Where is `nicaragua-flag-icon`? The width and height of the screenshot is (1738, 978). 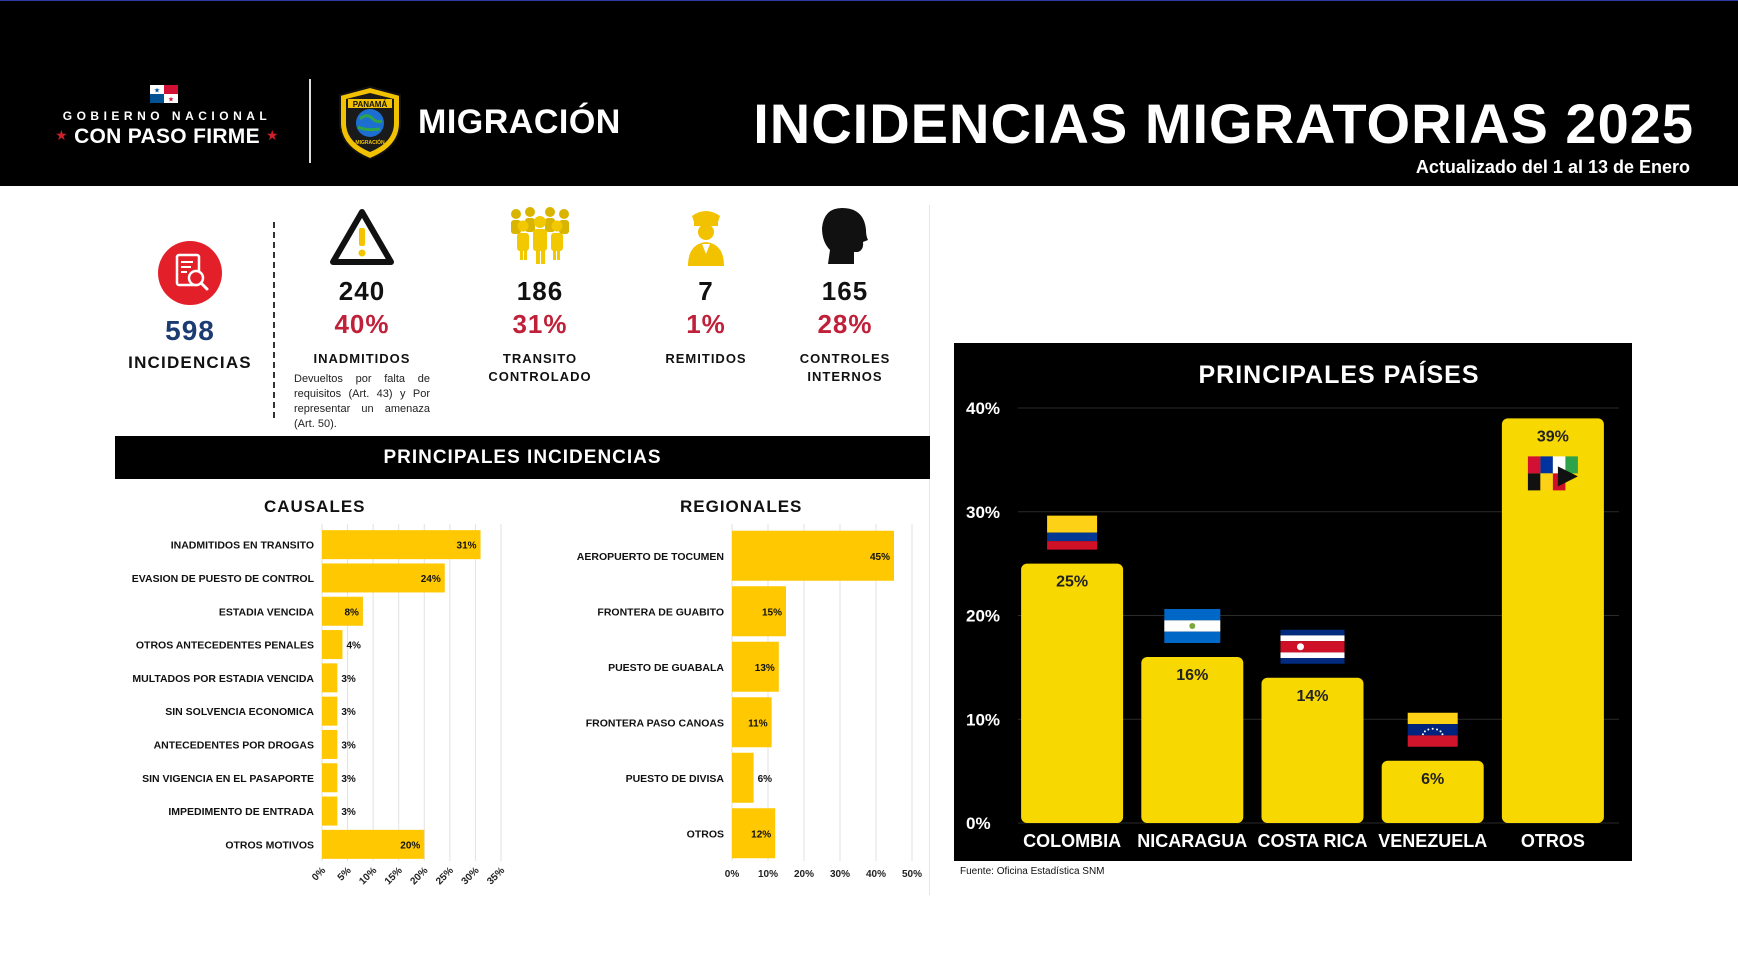 nicaragua-flag-icon is located at coordinates (1192, 626).